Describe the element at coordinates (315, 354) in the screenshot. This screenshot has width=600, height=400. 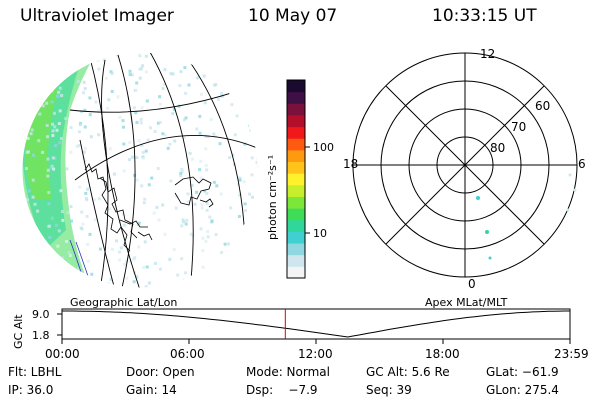
I see `time-tick-label: 12:00` at that location.